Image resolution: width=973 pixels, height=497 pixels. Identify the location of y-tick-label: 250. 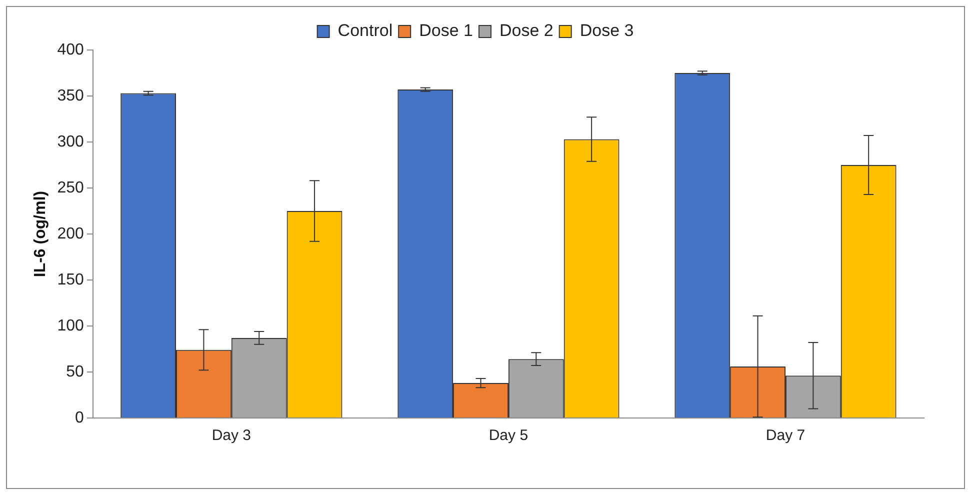
(70, 187).